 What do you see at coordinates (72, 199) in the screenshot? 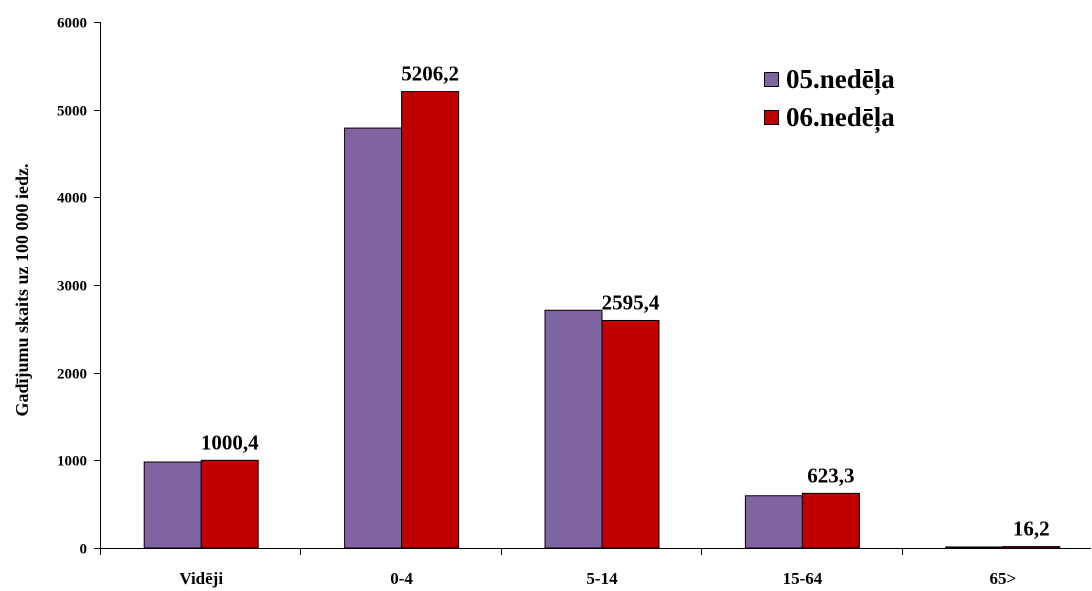
I see `y-tick-label: 4000` at bounding box center [72, 199].